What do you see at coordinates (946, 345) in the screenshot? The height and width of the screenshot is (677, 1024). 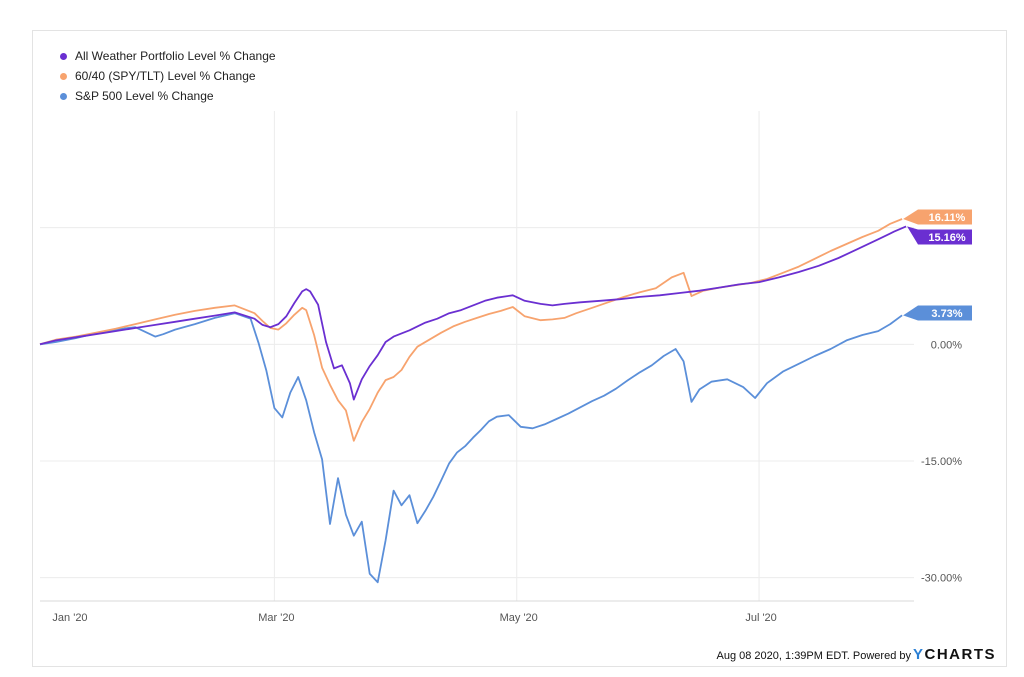 I see `y-tick-label: 0.00%` at bounding box center [946, 345].